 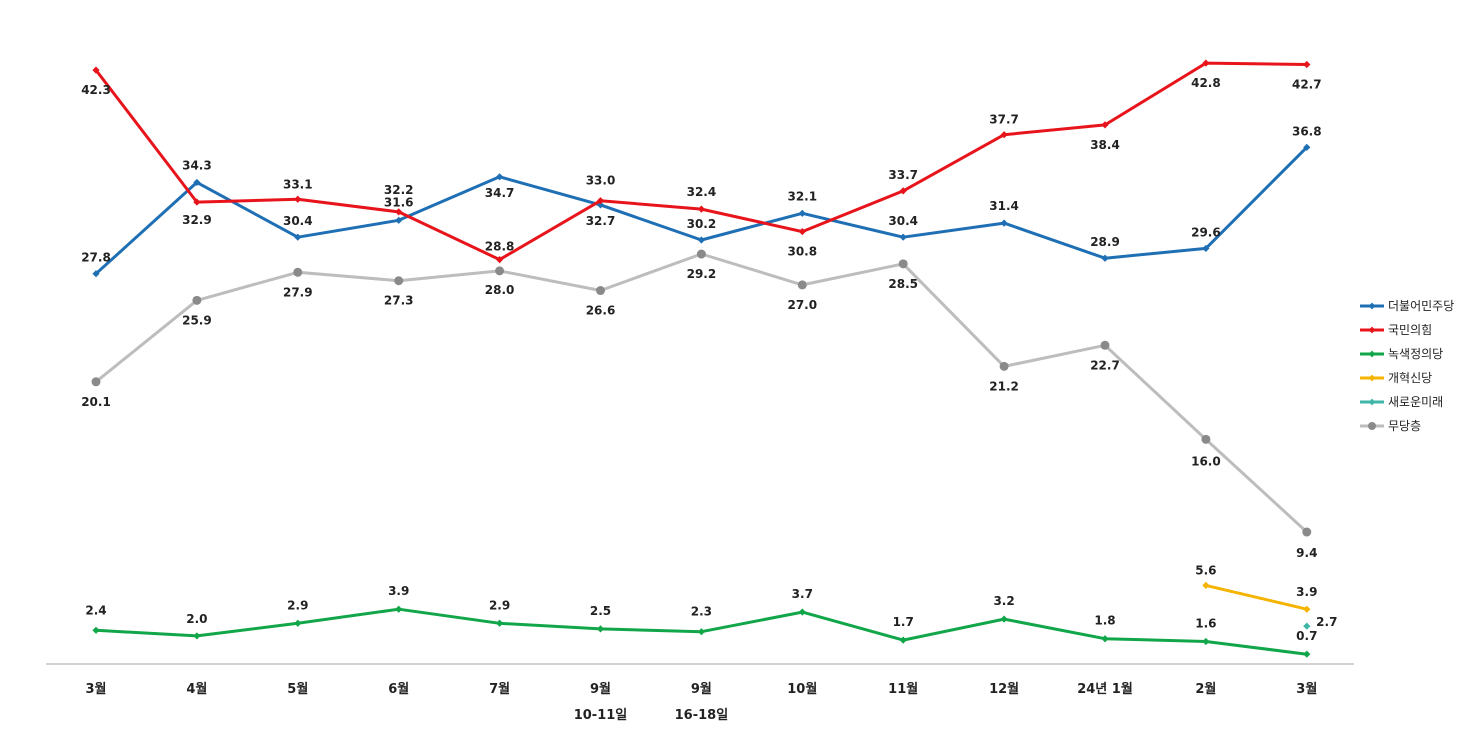 What do you see at coordinates (500, 290) in the screenshot?
I see `data-label-s5-4: 28.0` at bounding box center [500, 290].